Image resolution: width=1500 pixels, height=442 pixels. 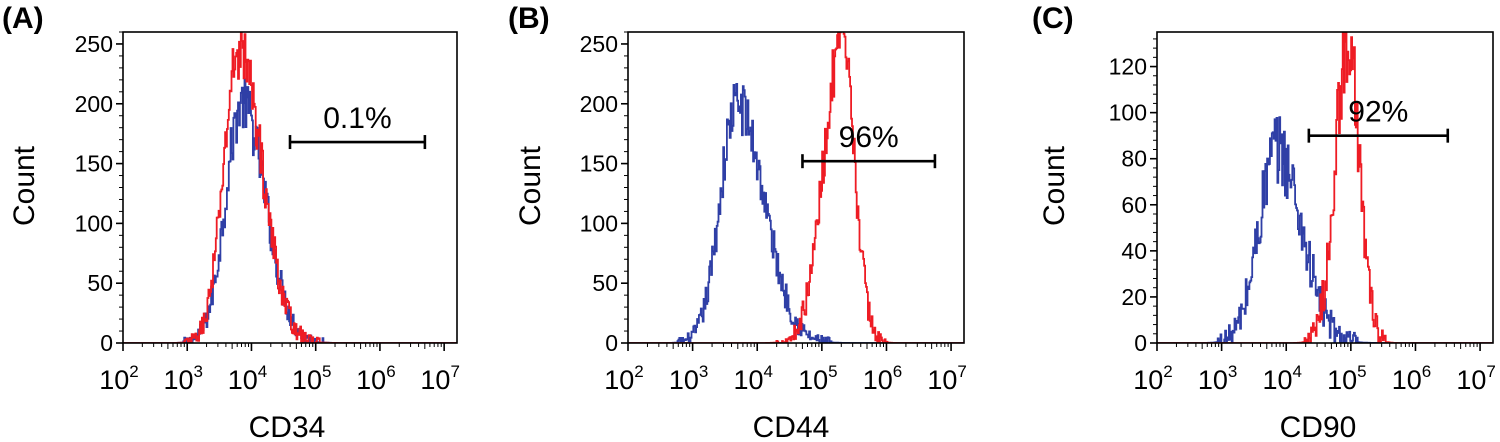 What do you see at coordinates (869, 137) in the screenshot?
I see `gate-label-b: 96%` at bounding box center [869, 137].